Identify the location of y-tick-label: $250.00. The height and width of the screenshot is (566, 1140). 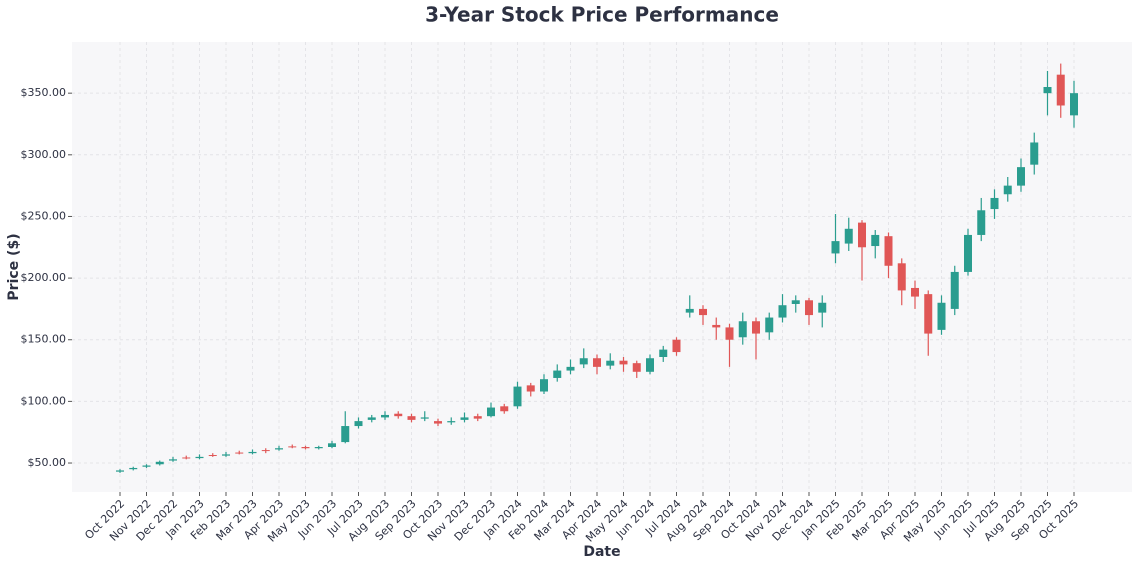
(44, 215).